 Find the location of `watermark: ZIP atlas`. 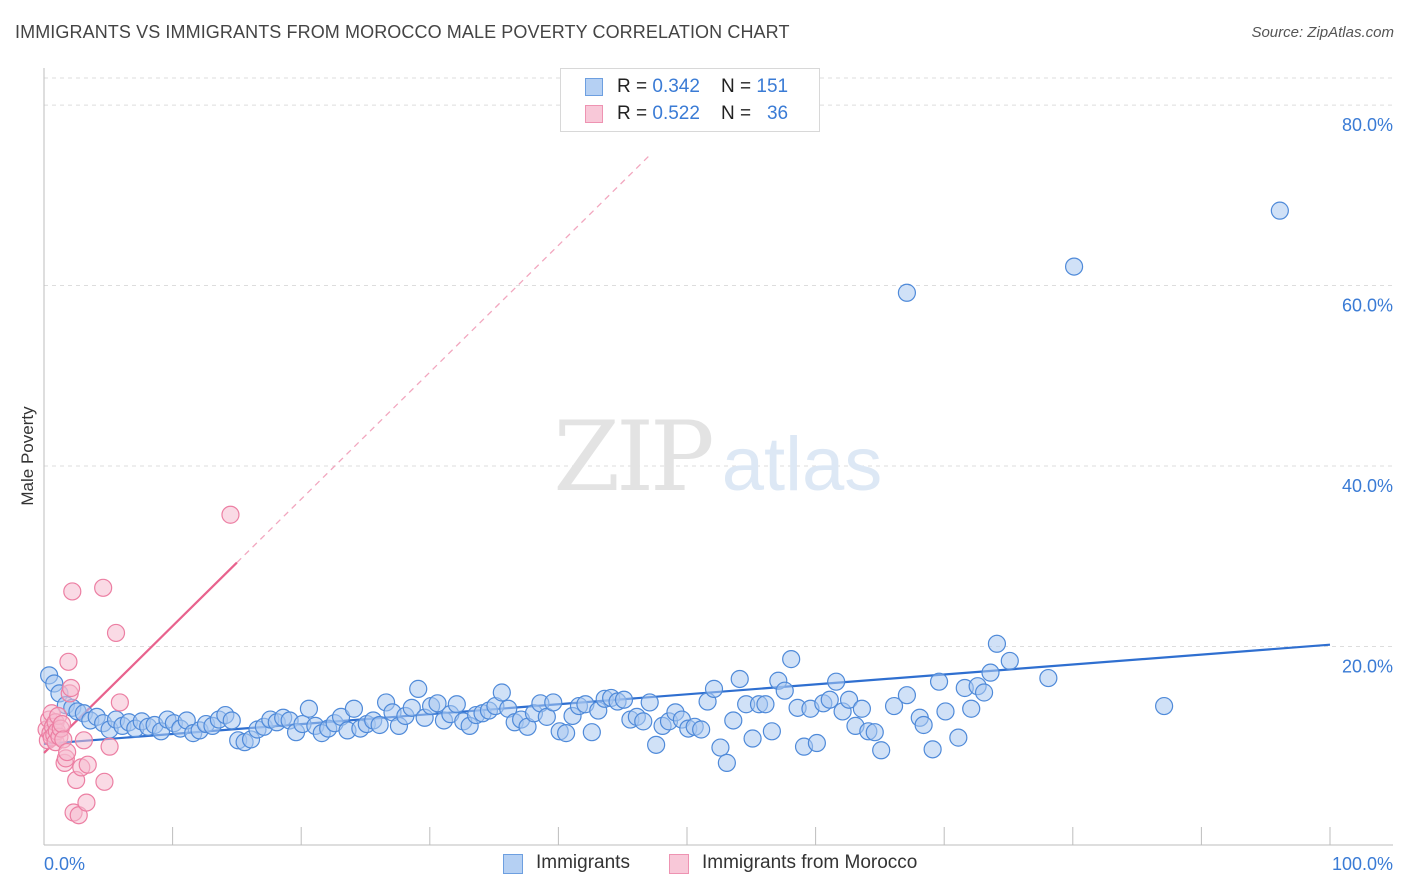

watermark: ZIP atlas is located at coordinates (717, 457).